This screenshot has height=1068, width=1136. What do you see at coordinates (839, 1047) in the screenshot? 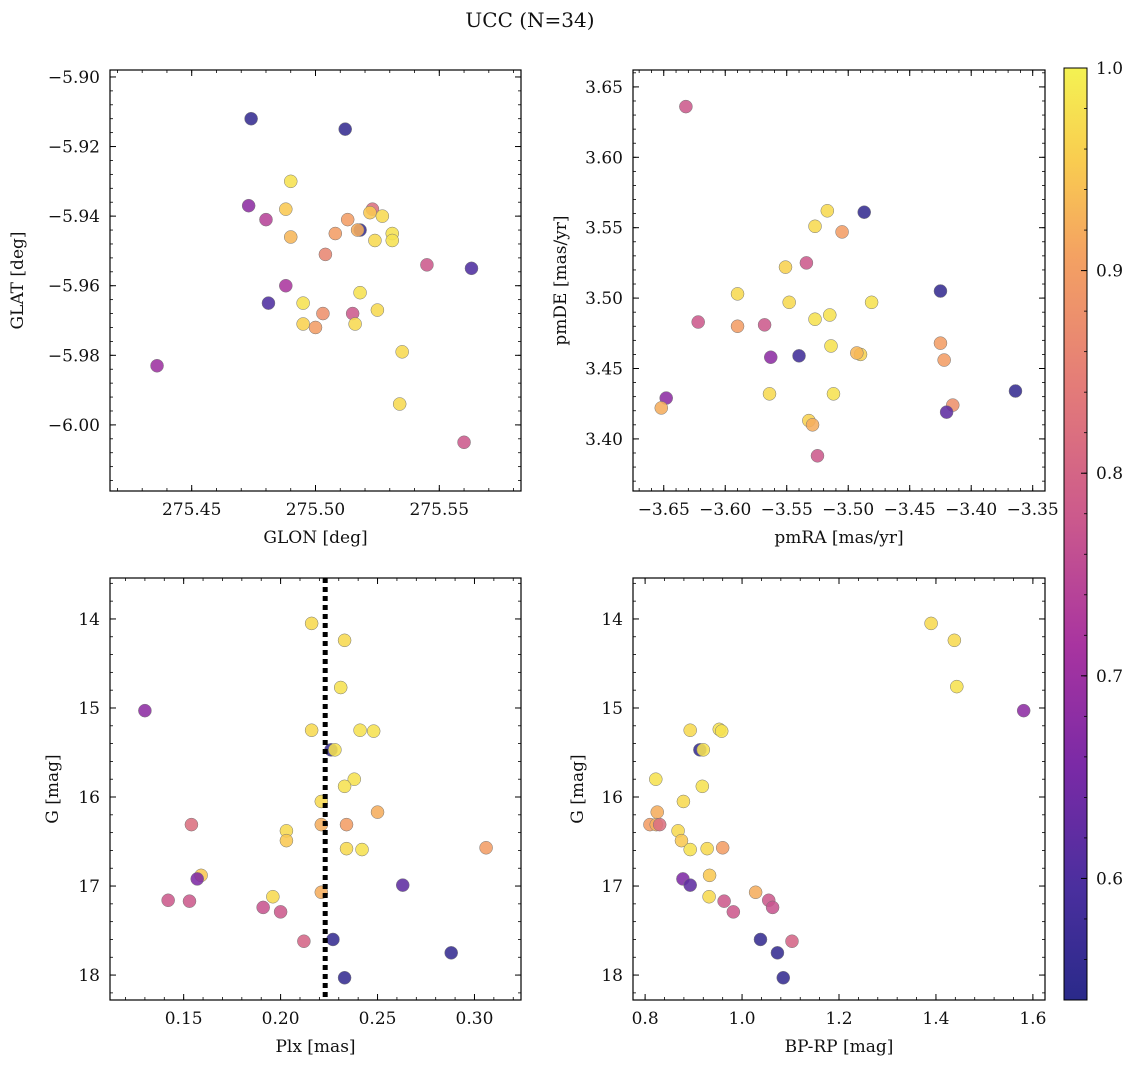
I see `bprp-g-x-axis-label: BP-RP [mag]` at bounding box center [839, 1047].